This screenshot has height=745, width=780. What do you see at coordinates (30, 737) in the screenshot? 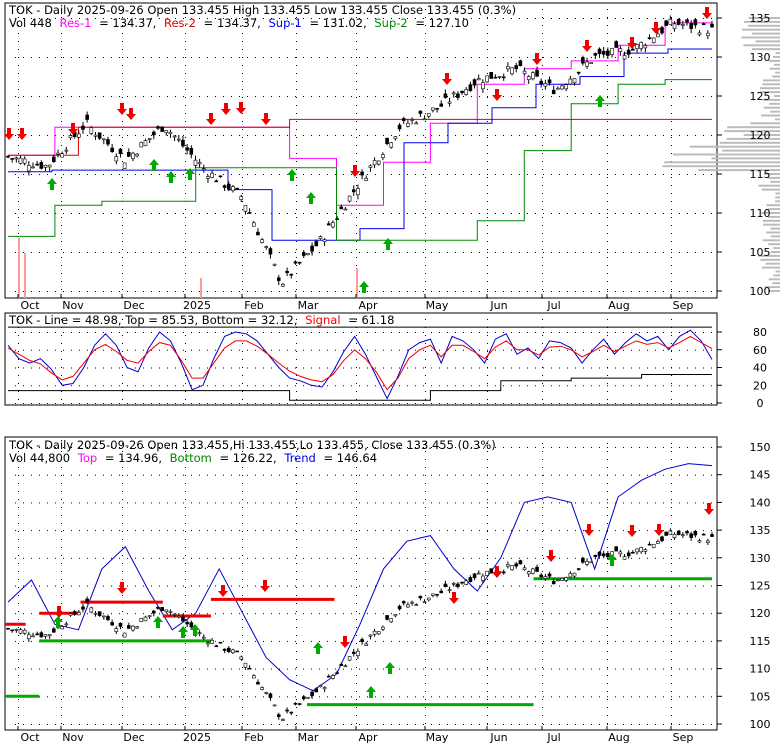
I see `x-tick-label: Oct` at bounding box center [30, 737].